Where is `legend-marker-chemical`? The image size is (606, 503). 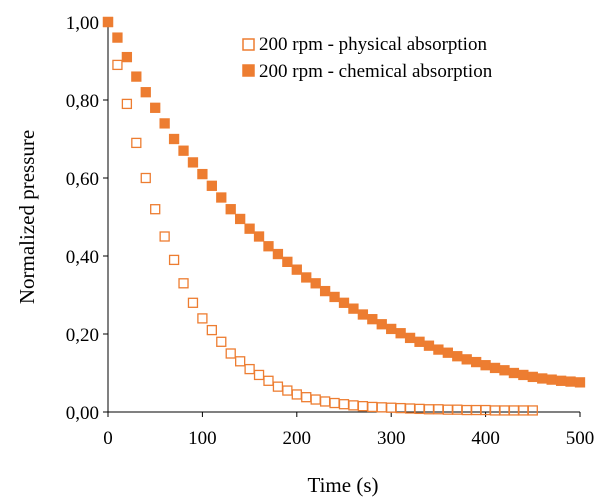
legend-marker-chemical is located at coordinates (248, 70).